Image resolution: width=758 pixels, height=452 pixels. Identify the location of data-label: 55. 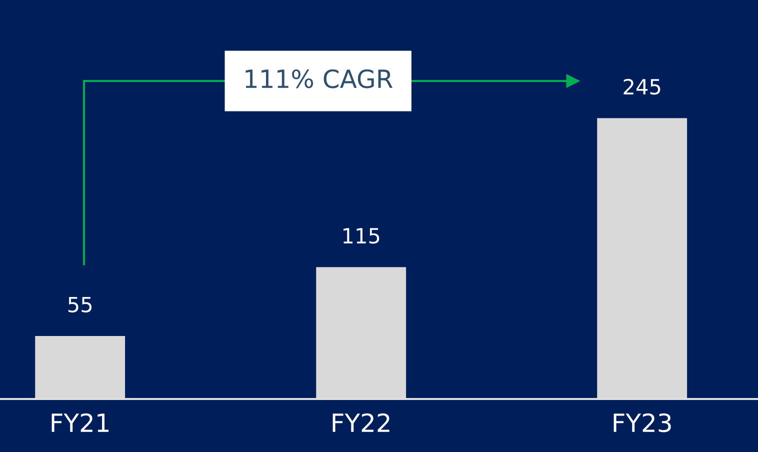
(80, 304).